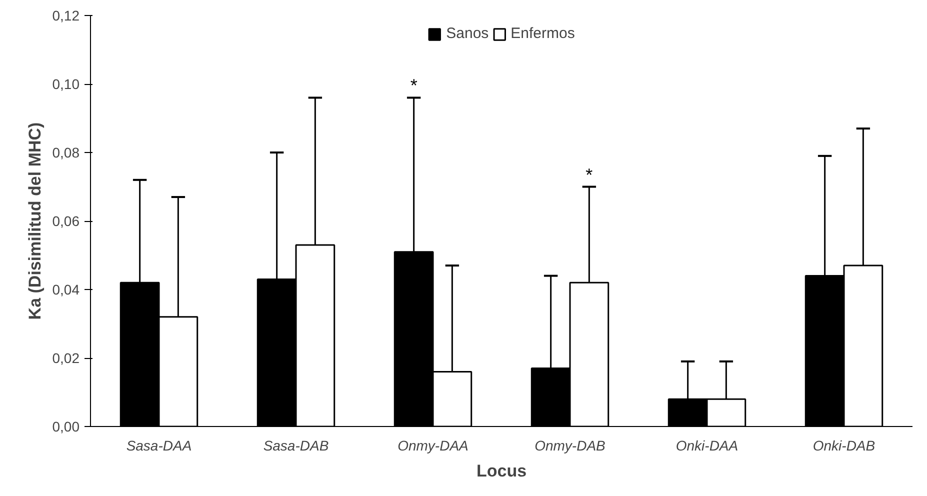 This screenshot has width=927, height=496. What do you see at coordinates (296, 446) in the screenshot?
I see `x-tick-label: Sasa-DAB` at bounding box center [296, 446].